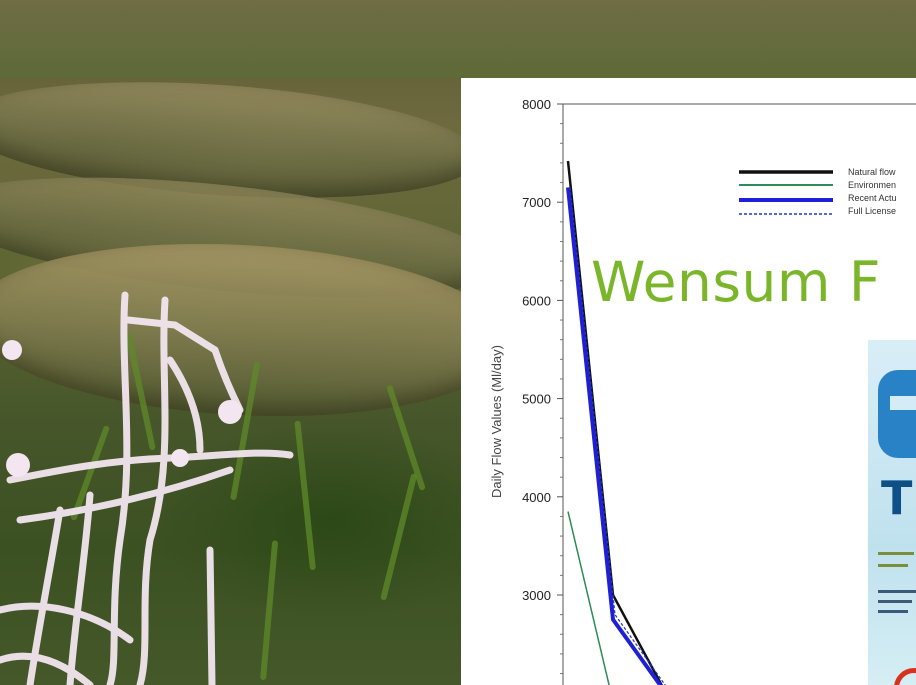 The height and width of the screenshot is (685, 916). I want to click on photo-top-weeds, so click(458, 39).